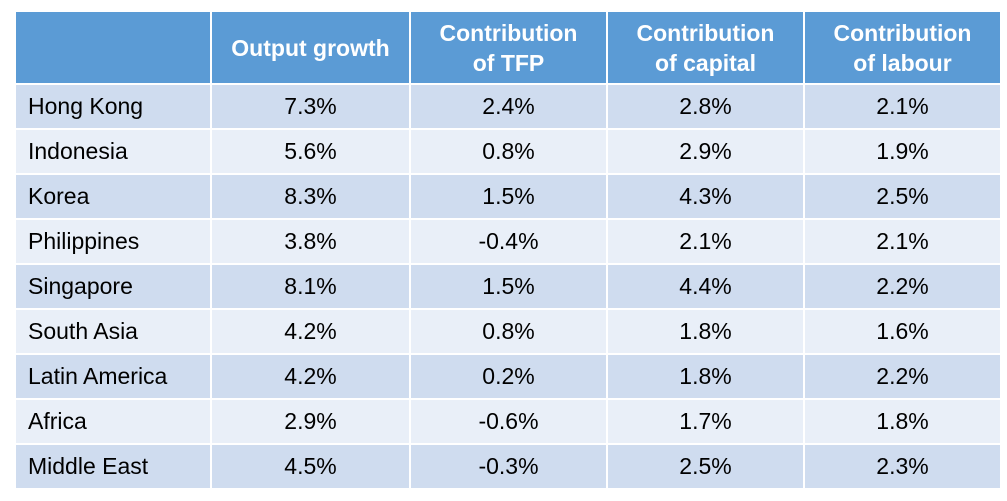  I want to click on table-row: Africa 2.9% -0.6% 1.7% 1.8%, so click(508, 421).